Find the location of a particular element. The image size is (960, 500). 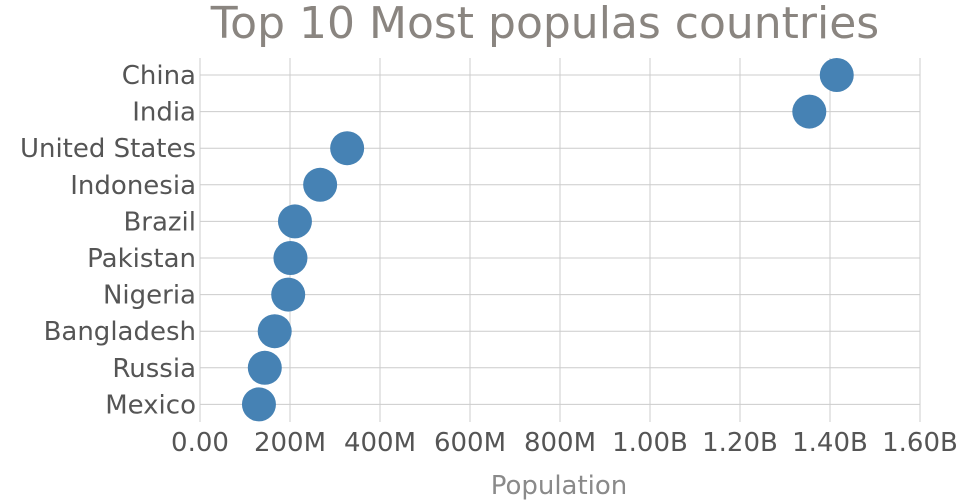

x-tick-label: 1.00B is located at coordinates (650, 443).